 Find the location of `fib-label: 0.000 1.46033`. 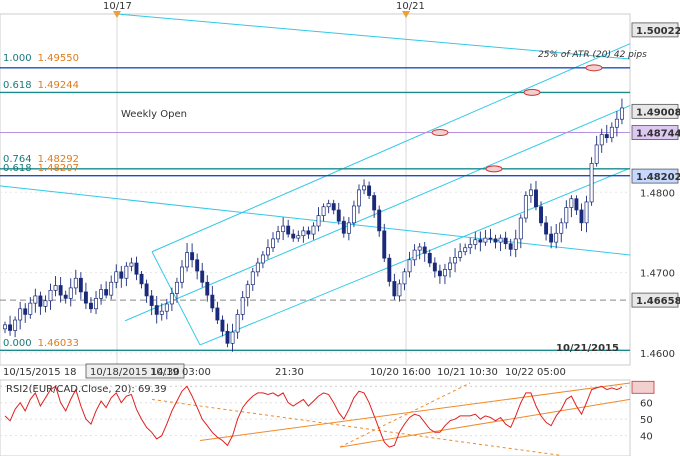

fib-label: 0.000 1.46033 is located at coordinates (41, 343).